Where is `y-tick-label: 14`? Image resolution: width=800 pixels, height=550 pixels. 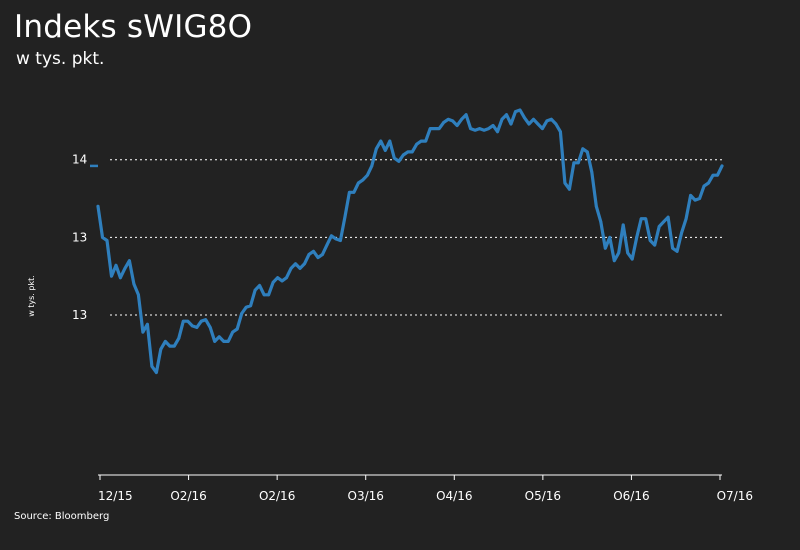 y-tick-label: 14 is located at coordinates (79, 160).